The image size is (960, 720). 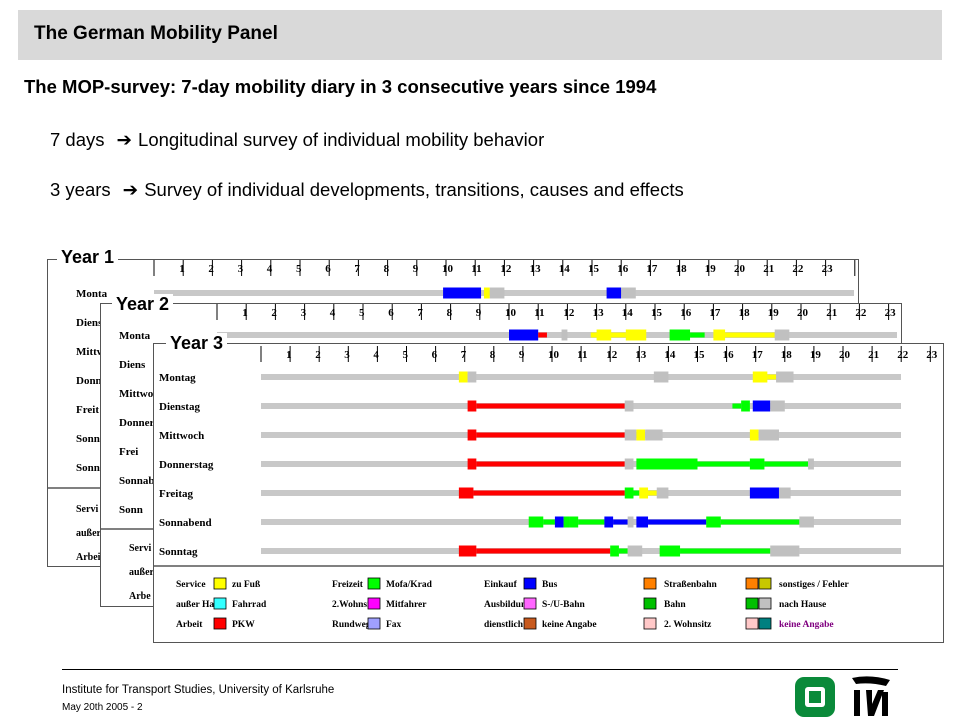 I want to click on hour-label: 11, so click(x=582, y=355).